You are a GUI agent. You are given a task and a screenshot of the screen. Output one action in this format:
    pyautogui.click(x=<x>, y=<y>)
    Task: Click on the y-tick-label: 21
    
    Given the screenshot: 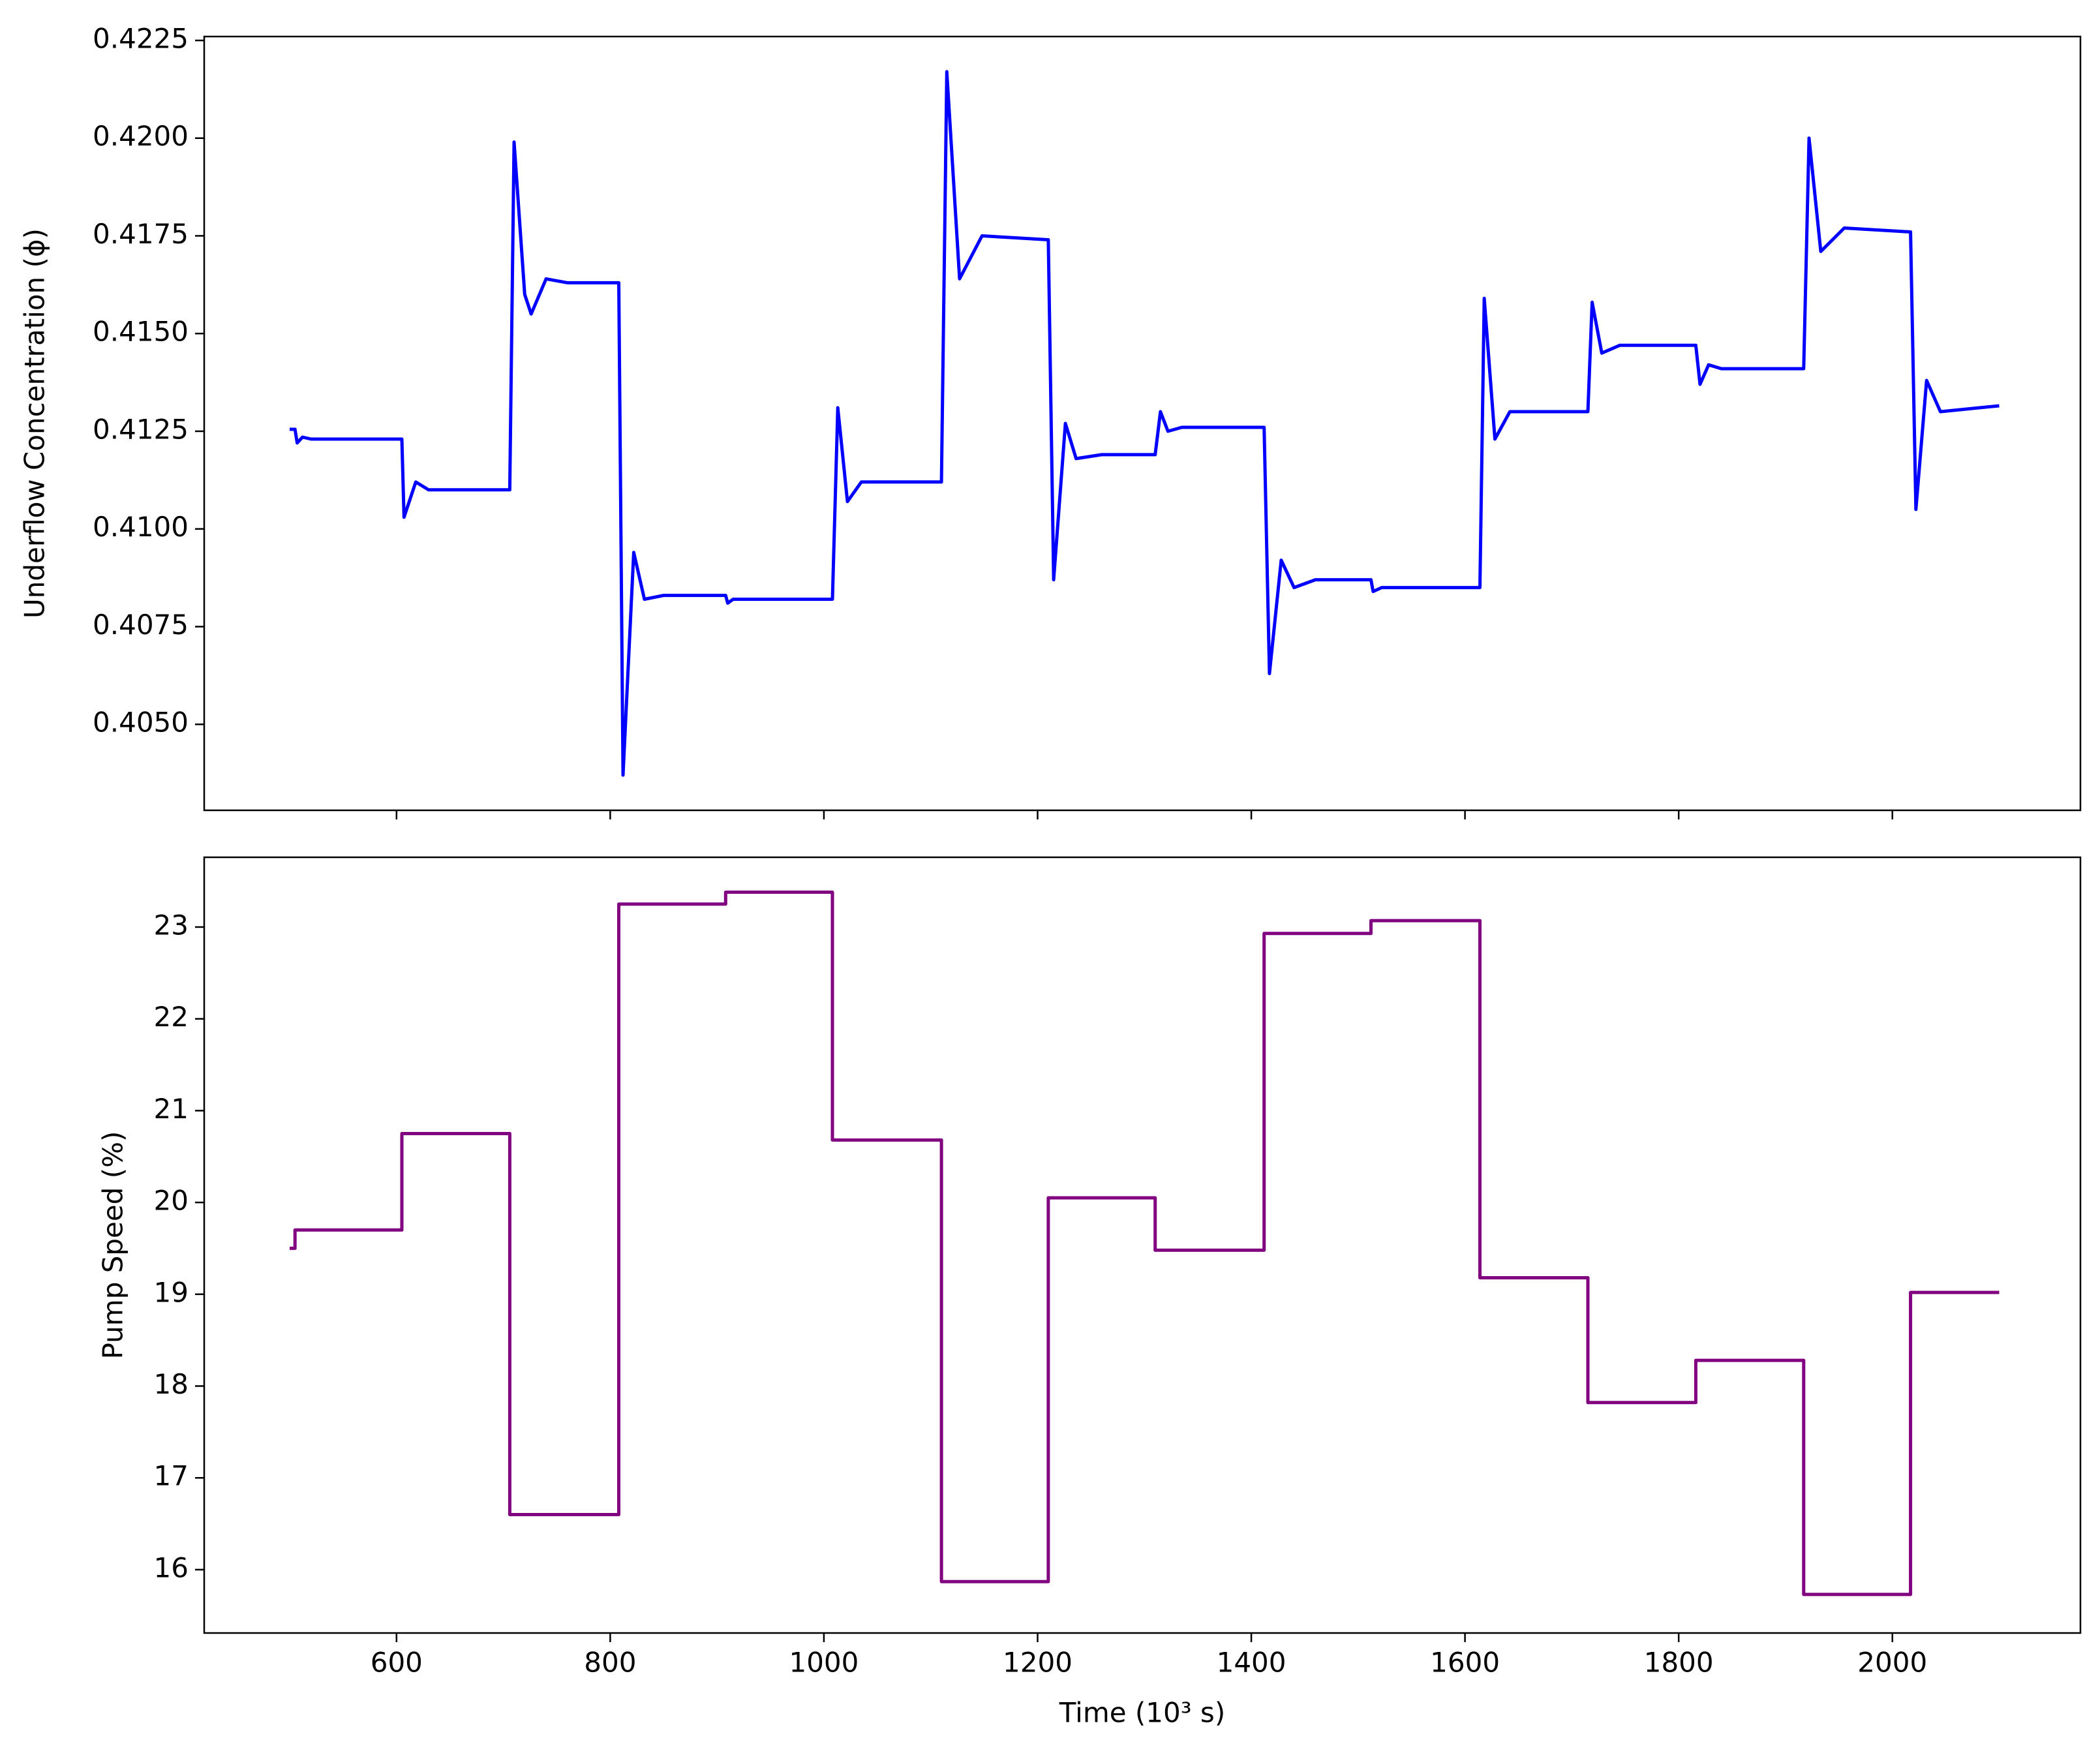 What is the action you would take?
    pyautogui.click(x=171, y=1109)
    